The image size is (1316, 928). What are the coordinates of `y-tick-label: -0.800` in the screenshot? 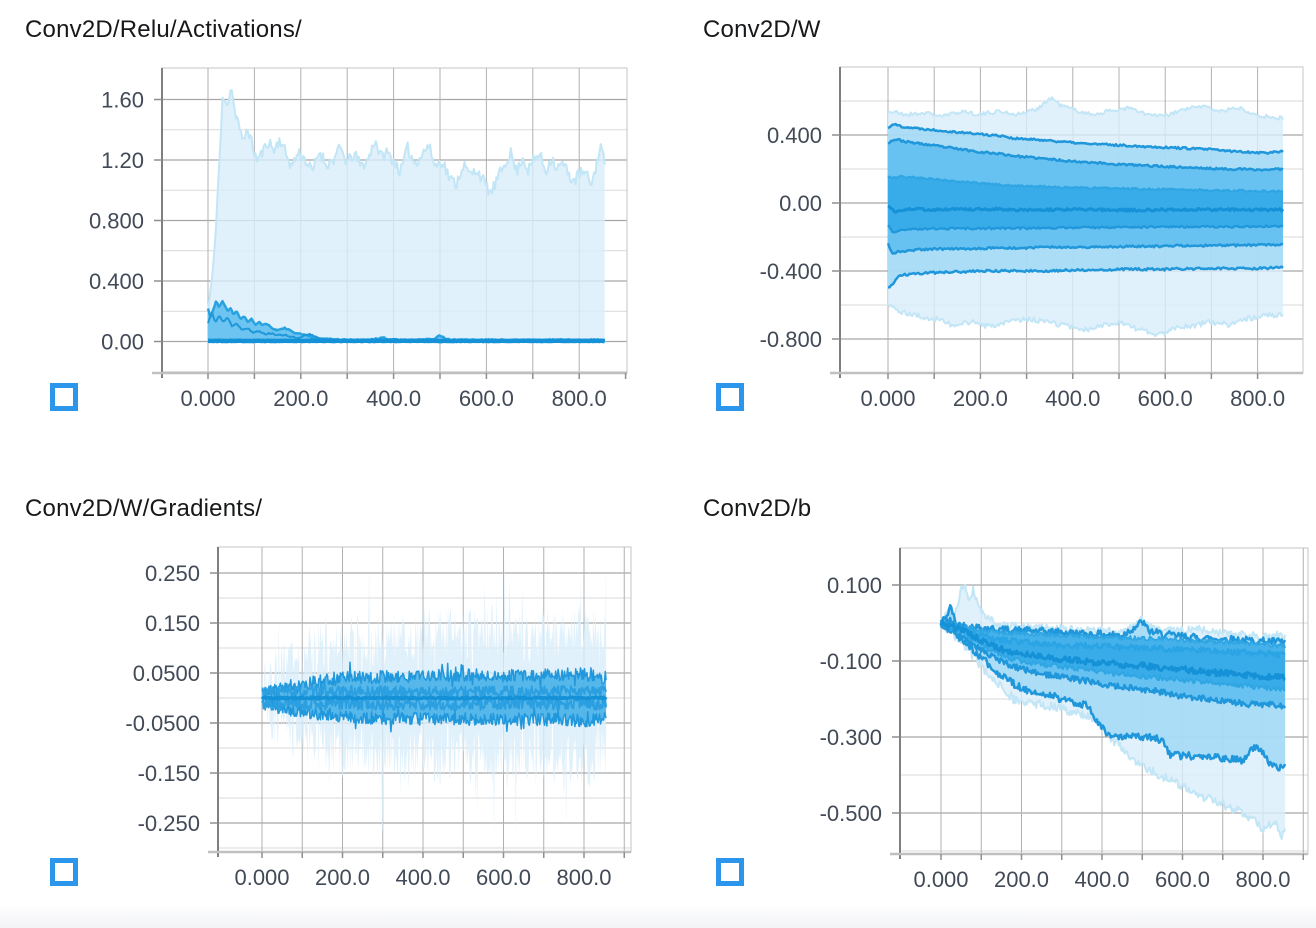 It's located at (791, 339).